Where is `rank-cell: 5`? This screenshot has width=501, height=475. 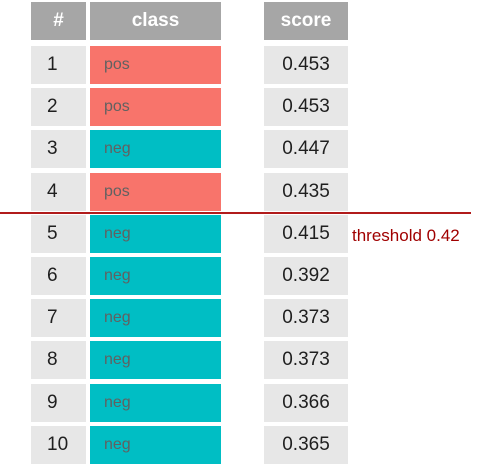 rank-cell: 5 is located at coordinates (58, 234).